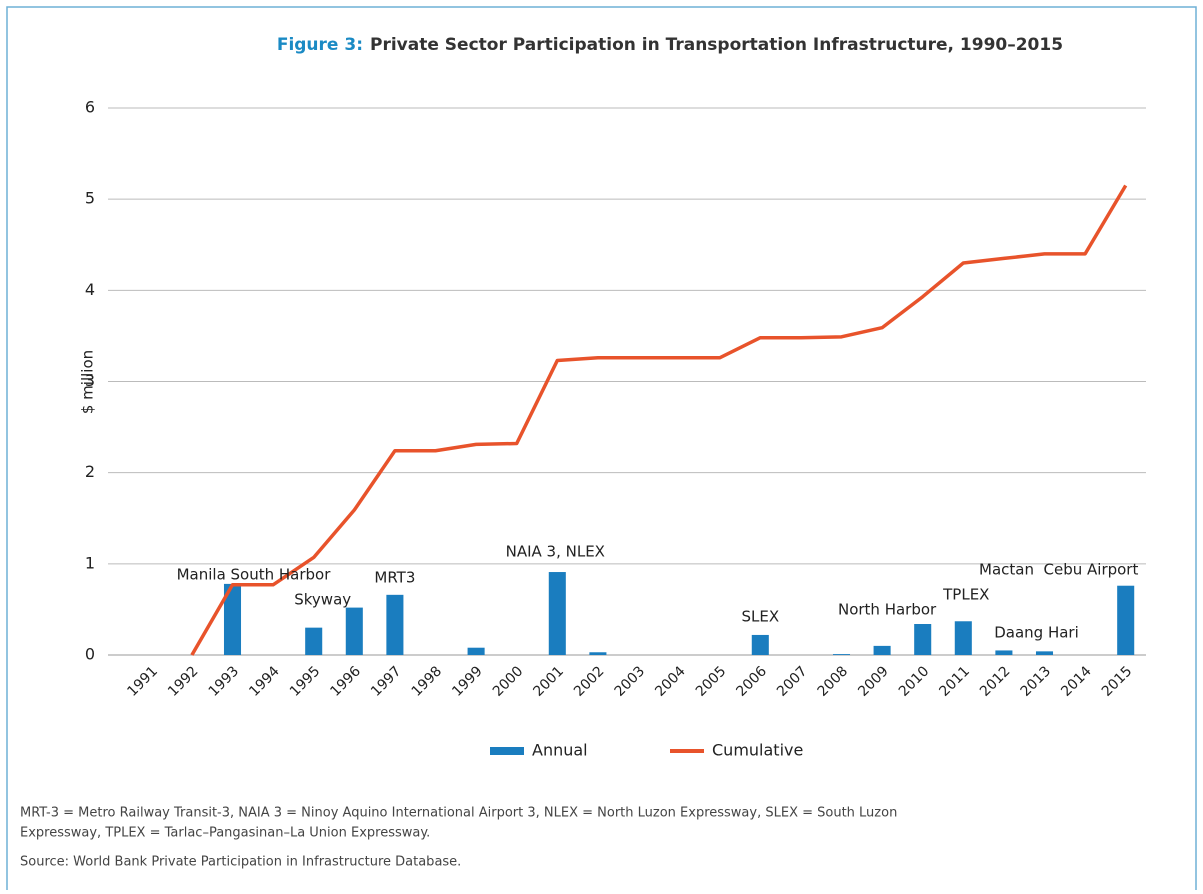  What do you see at coordinates (1117, 681) in the screenshot?
I see `x-tick-label: 2015` at bounding box center [1117, 681].